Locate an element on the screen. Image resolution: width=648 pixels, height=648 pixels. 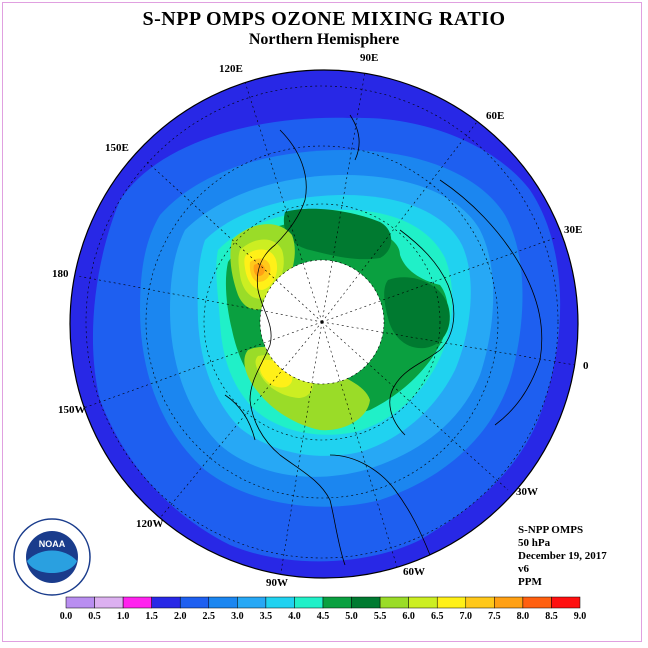
legend-tick-label: 6.0 is located at coordinates (408, 616).